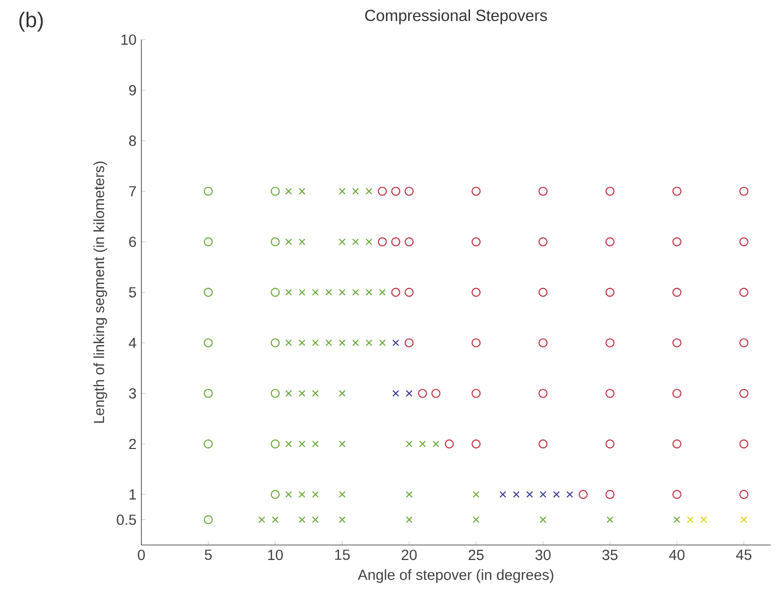 This screenshot has height=607, width=783. Describe the element at coordinates (132, 141) in the screenshot. I see `y-tick-label: 8` at that location.